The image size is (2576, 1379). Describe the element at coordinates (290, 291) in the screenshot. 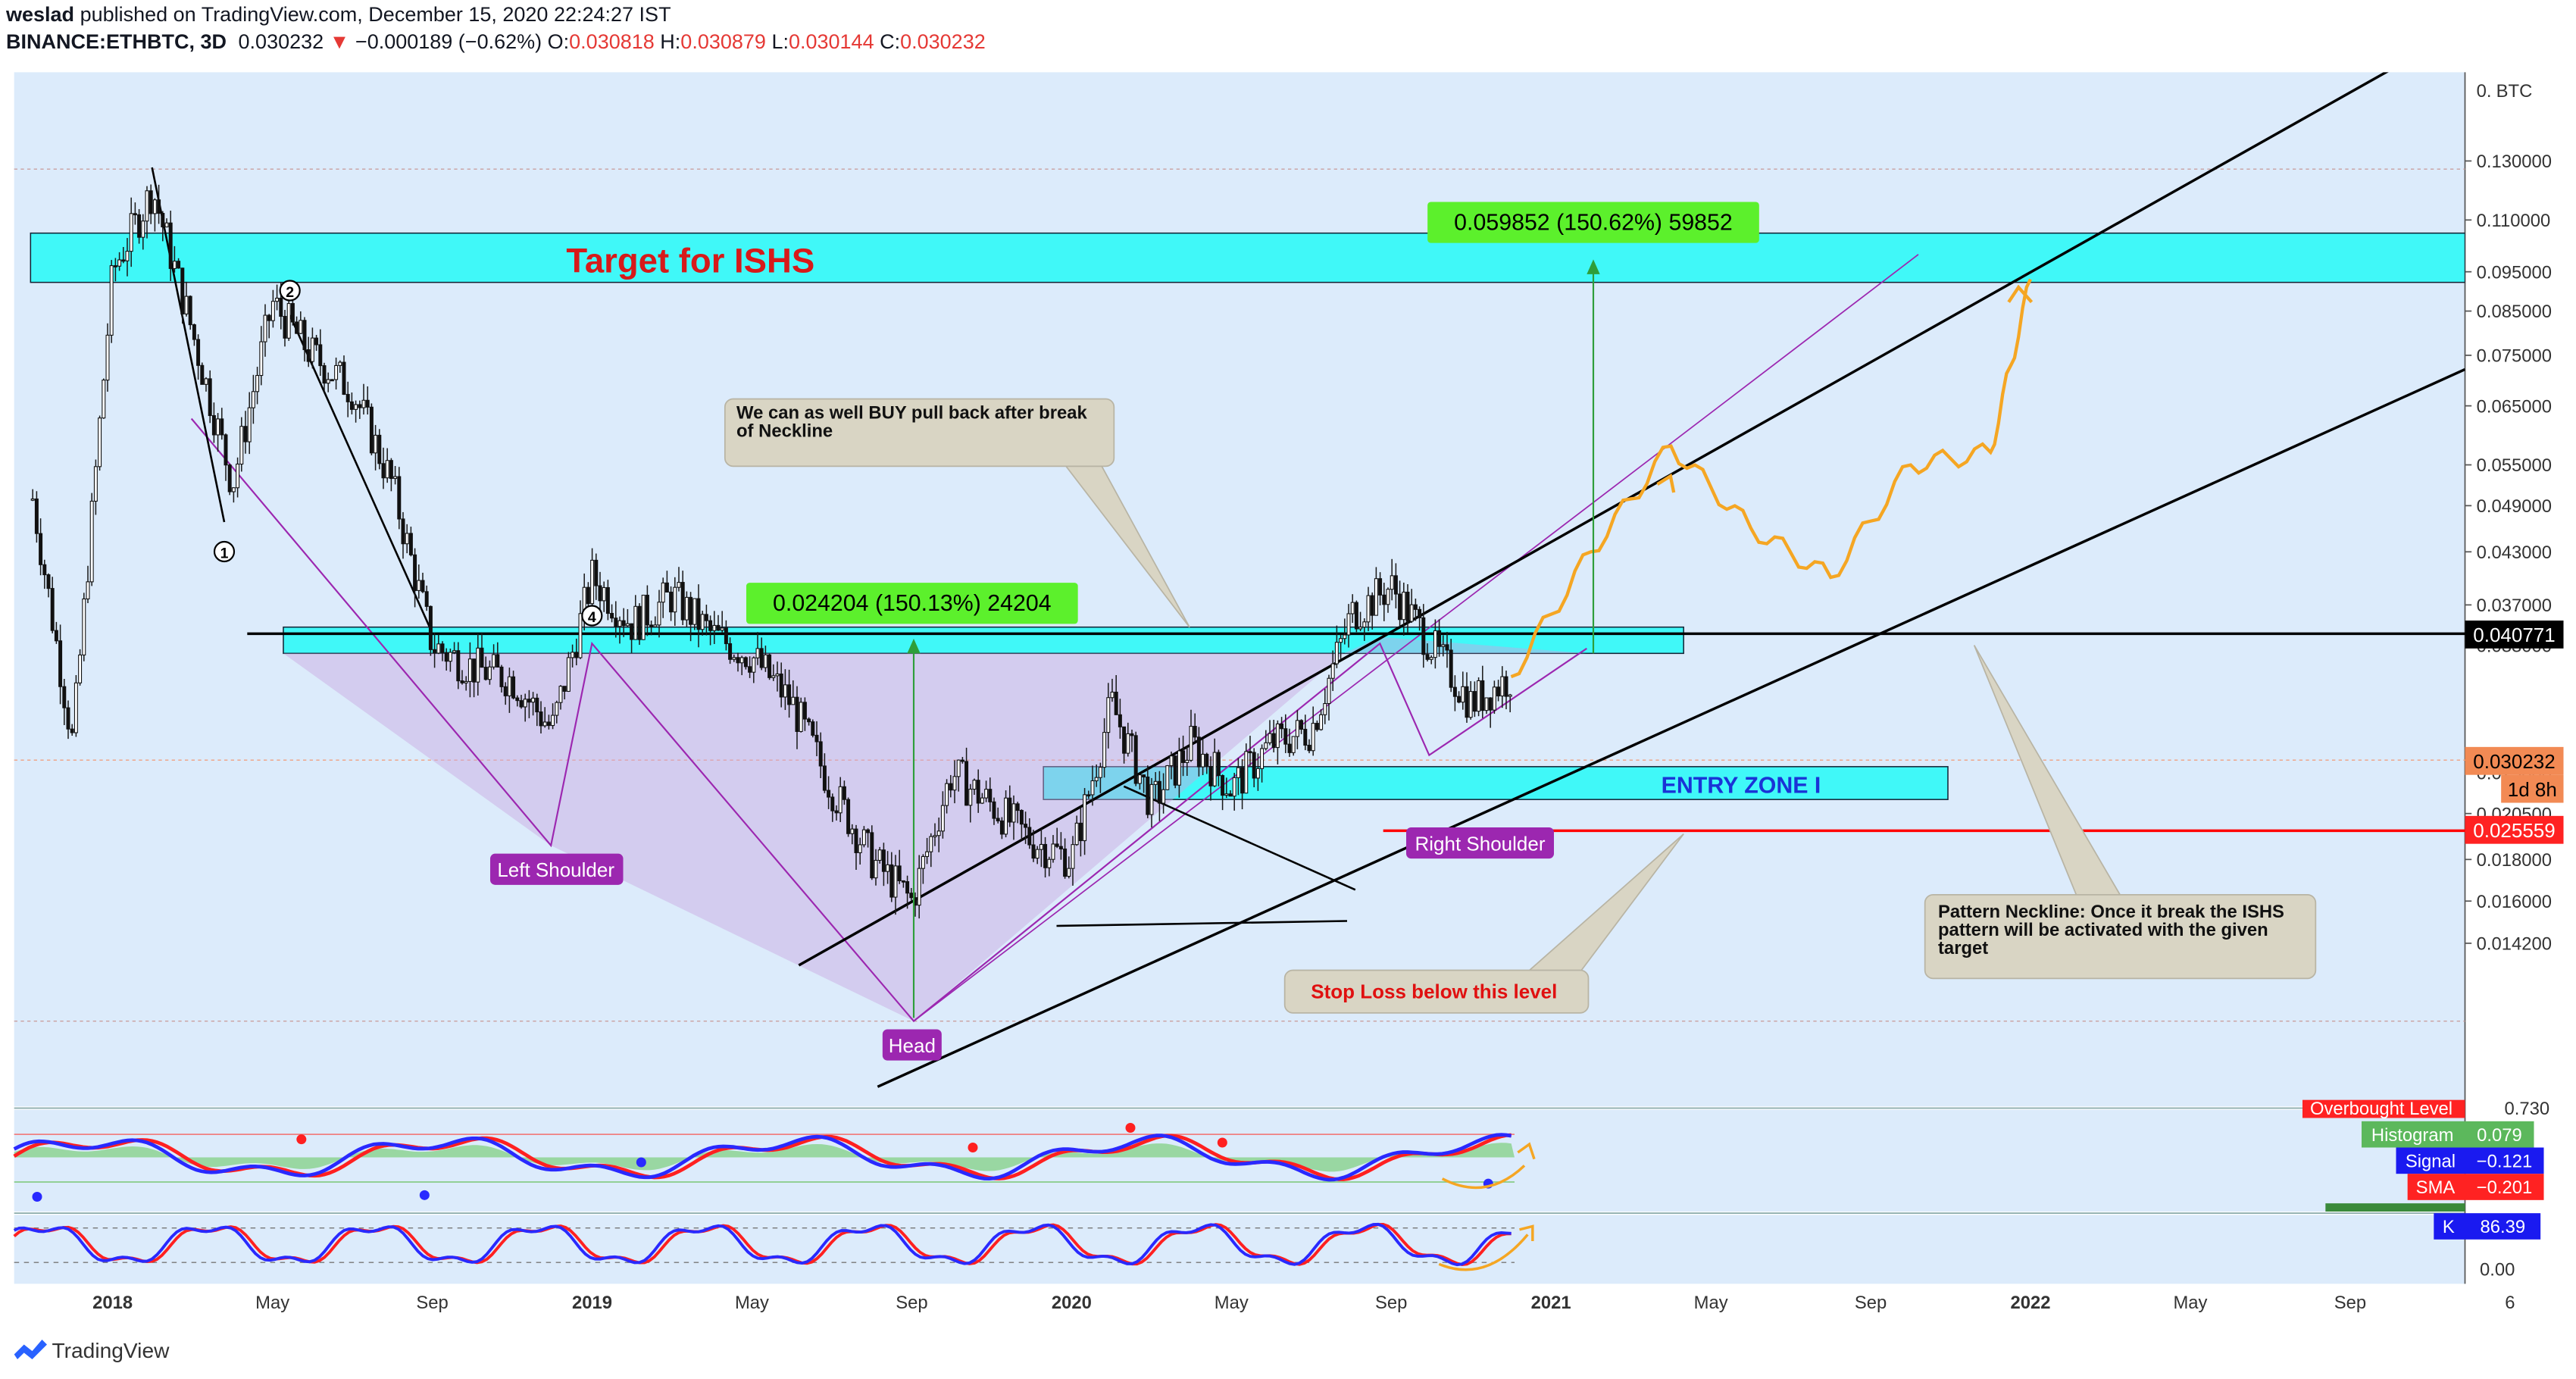

I see `wave-marker: 2` at that location.